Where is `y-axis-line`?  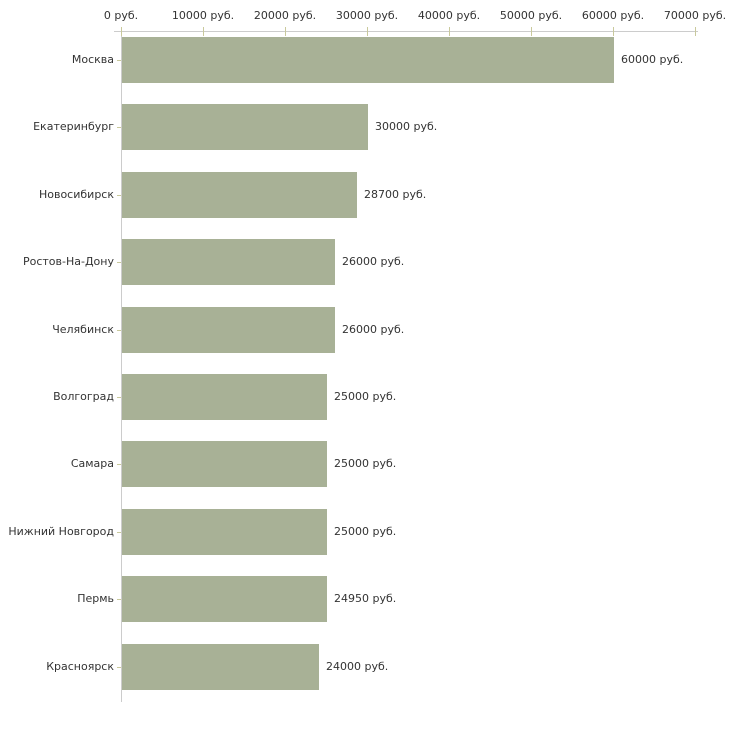 y-axis-line is located at coordinates (121, 366).